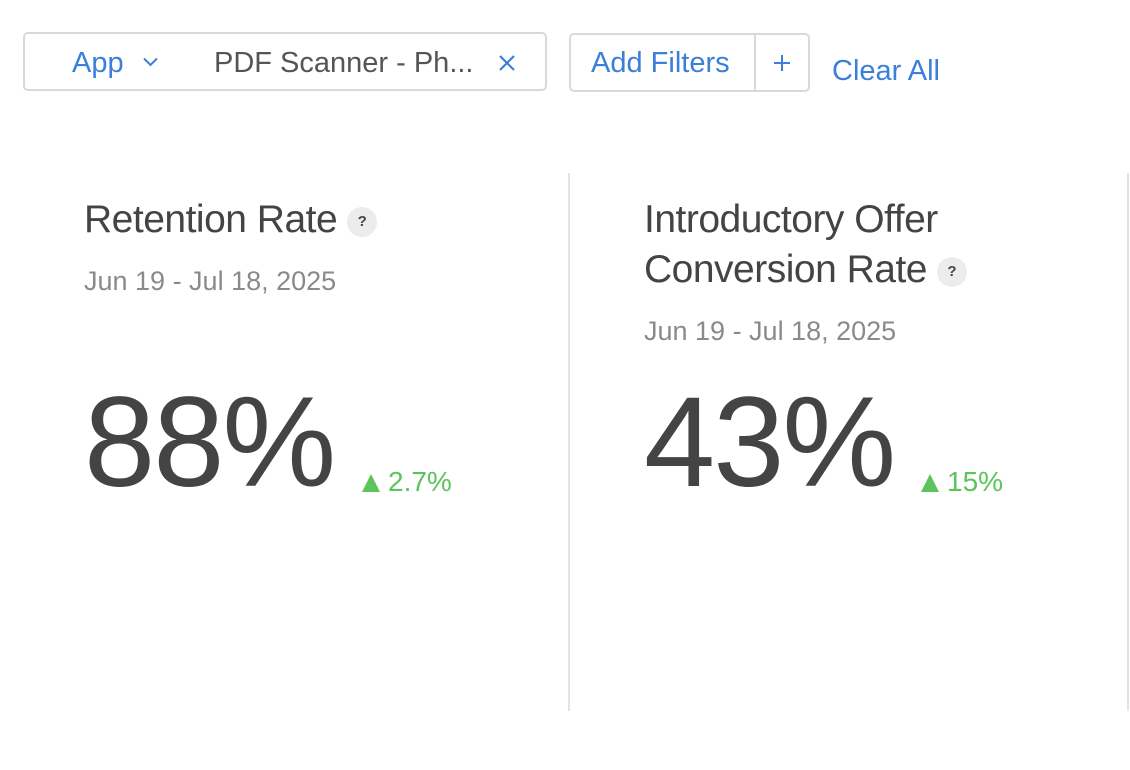  I want to click on metric-change-value: 2.7%, so click(420, 481).